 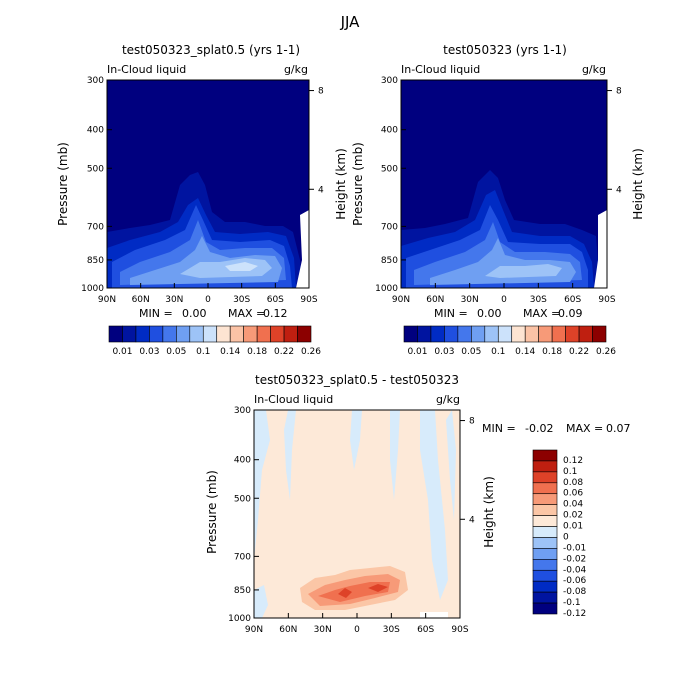 What do you see at coordinates (525, 352) in the screenshot?
I see `colorbar-label: 0.14` at bounding box center [525, 352].